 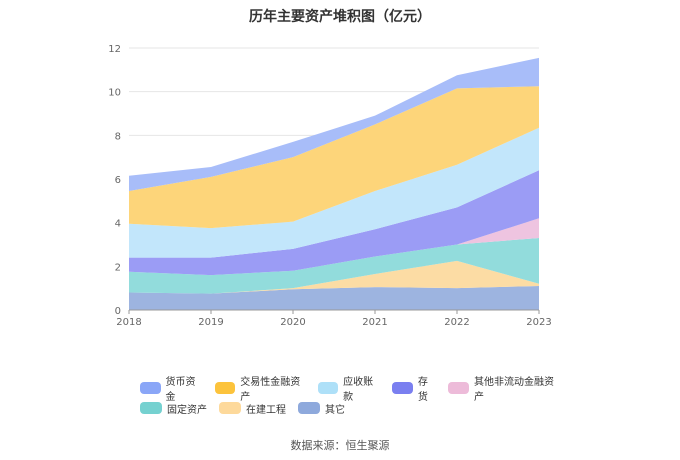 I want to click on legend-item-货币资金: 货币资金, so click(x=171, y=388).